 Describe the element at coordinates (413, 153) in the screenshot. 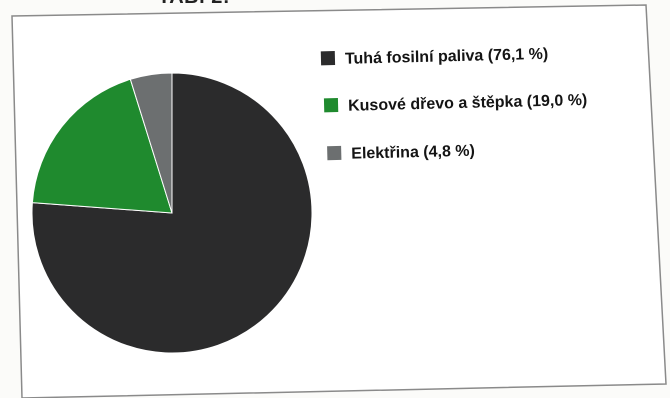

I see `legend-label-3: Elektřina (4,8 %)` at that location.